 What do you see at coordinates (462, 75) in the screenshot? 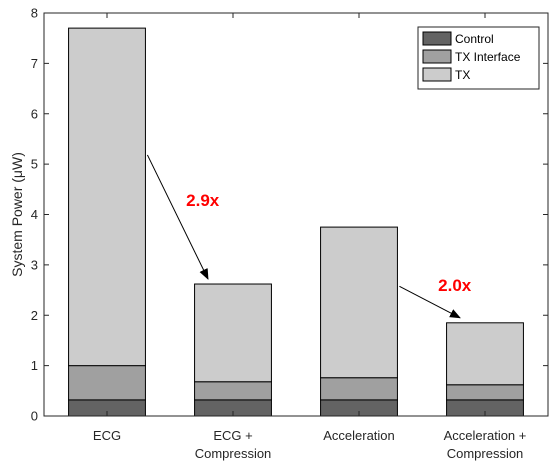
I see `legend-label: TX` at bounding box center [462, 75].